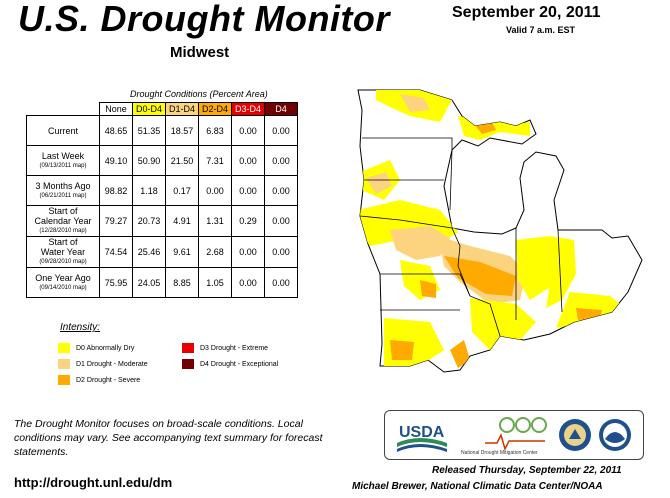  I want to click on usda-logo: USDA, so click(422, 438).